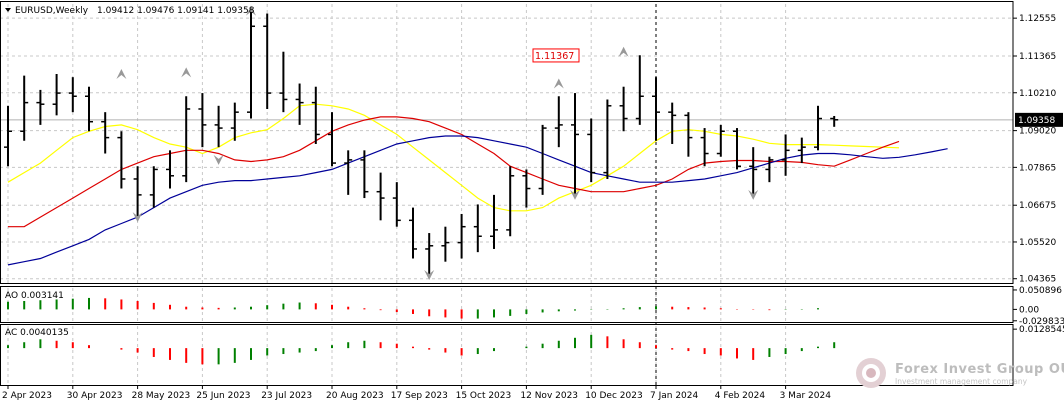  I want to click on time-tick-label: 30 Apr 2023, so click(95, 396).